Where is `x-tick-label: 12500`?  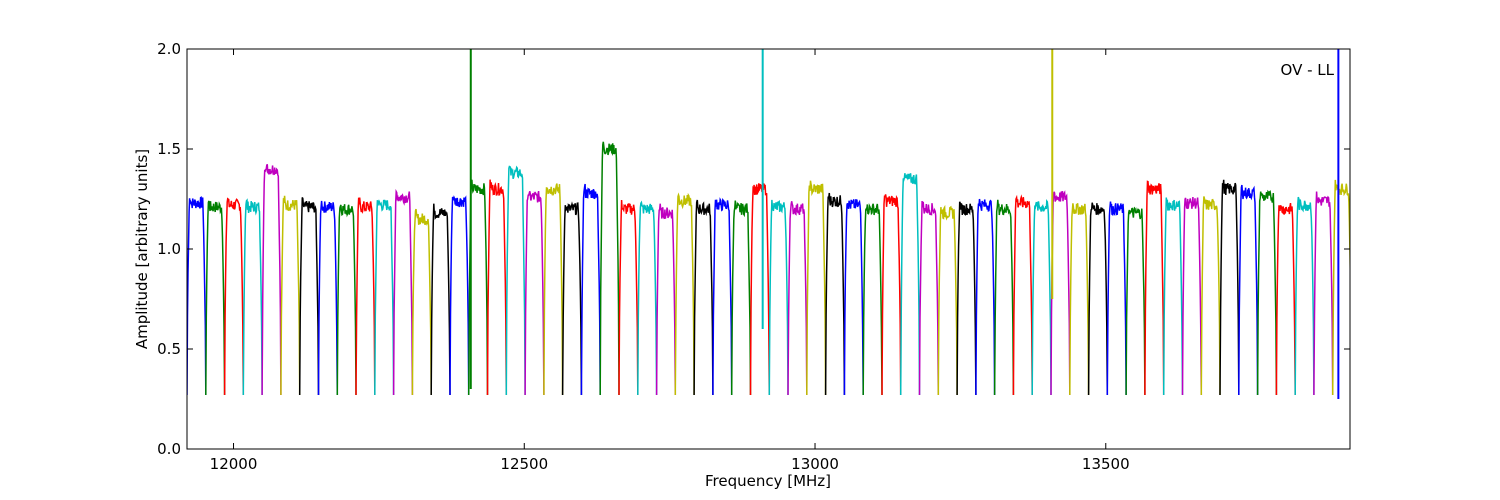
x-tick-label: 12500 is located at coordinates (524, 464).